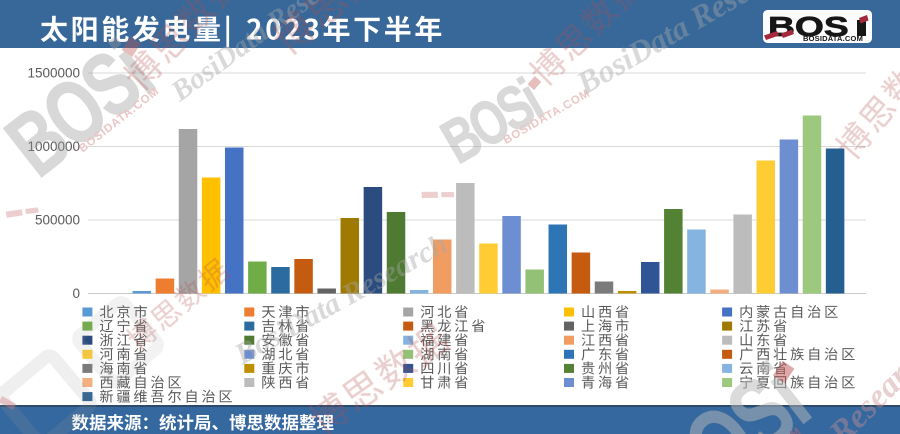 The height and width of the screenshot is (434, 900). What do you see at coordinates (76, 293) in the screenshot?
I see `svg-text: 0` at bounding box center [76, 293].